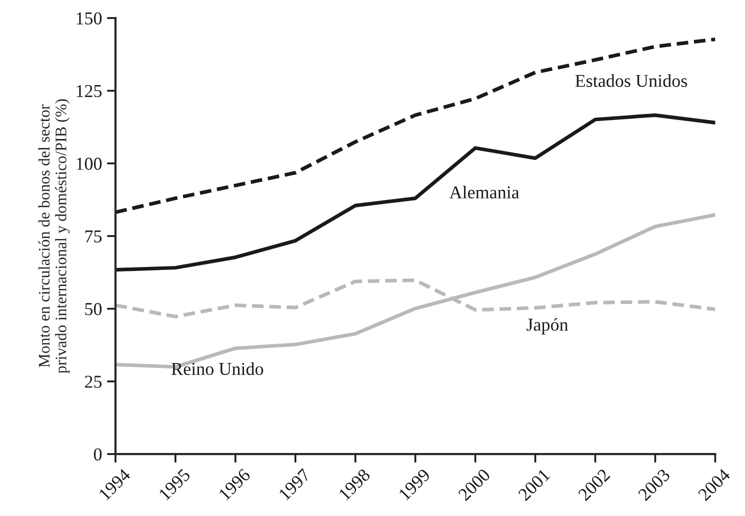  Describe the element at coordinates (89, 18) in the screenshot. I see `y-tick-label: 150` at that location.